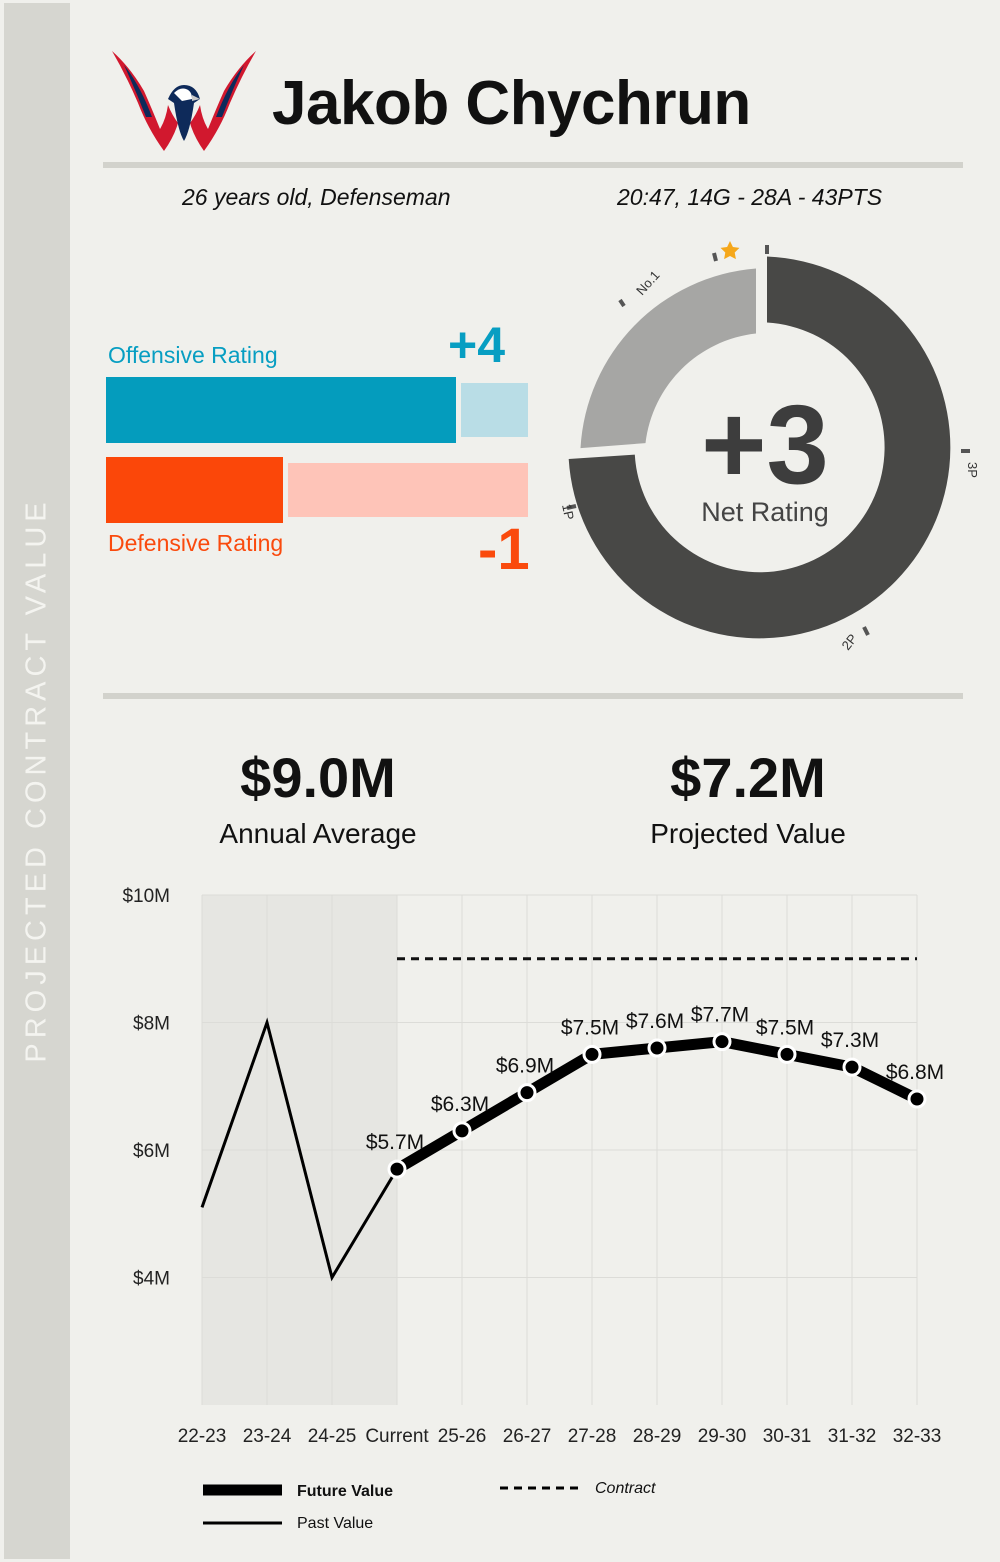 The height and width of the screenshot is (1562, 1000). I want to click on tick-label-no1: No.1, so click(648, 283).